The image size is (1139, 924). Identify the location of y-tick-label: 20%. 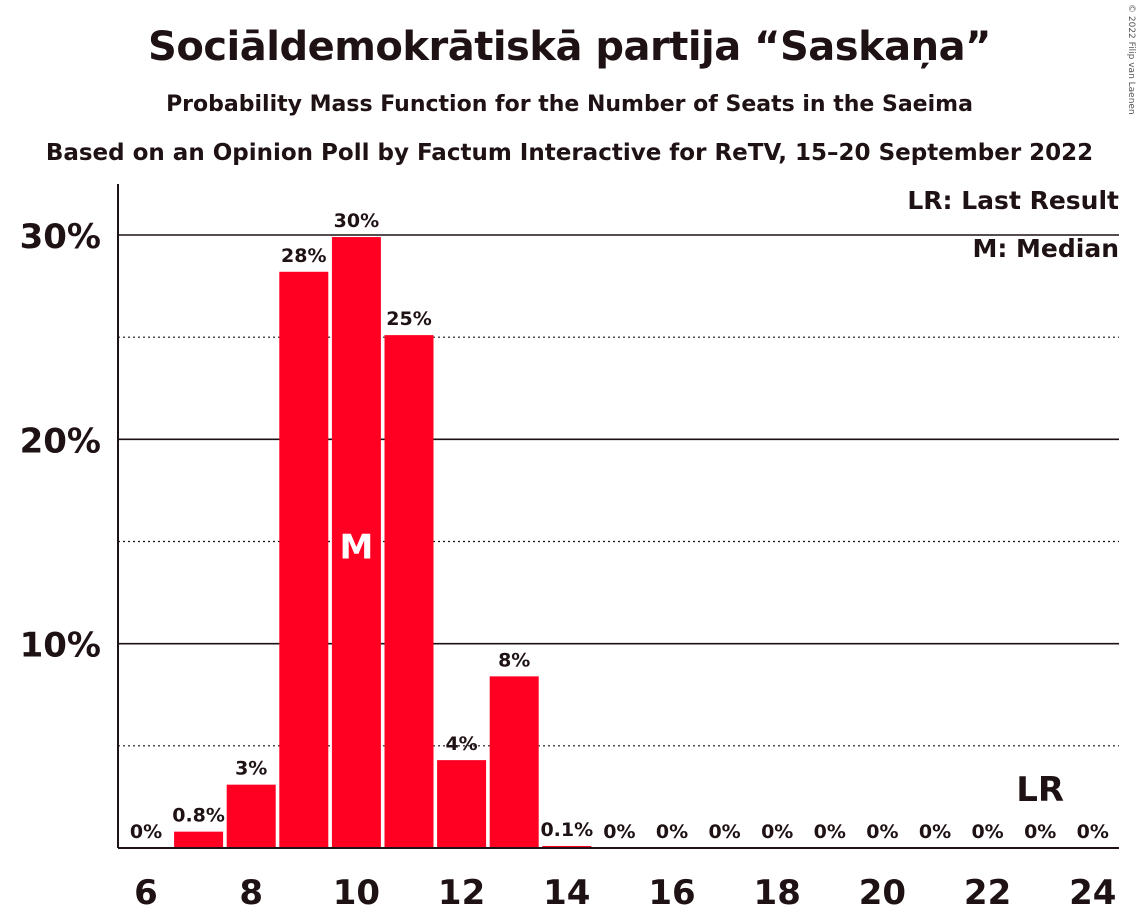
(60, 441).